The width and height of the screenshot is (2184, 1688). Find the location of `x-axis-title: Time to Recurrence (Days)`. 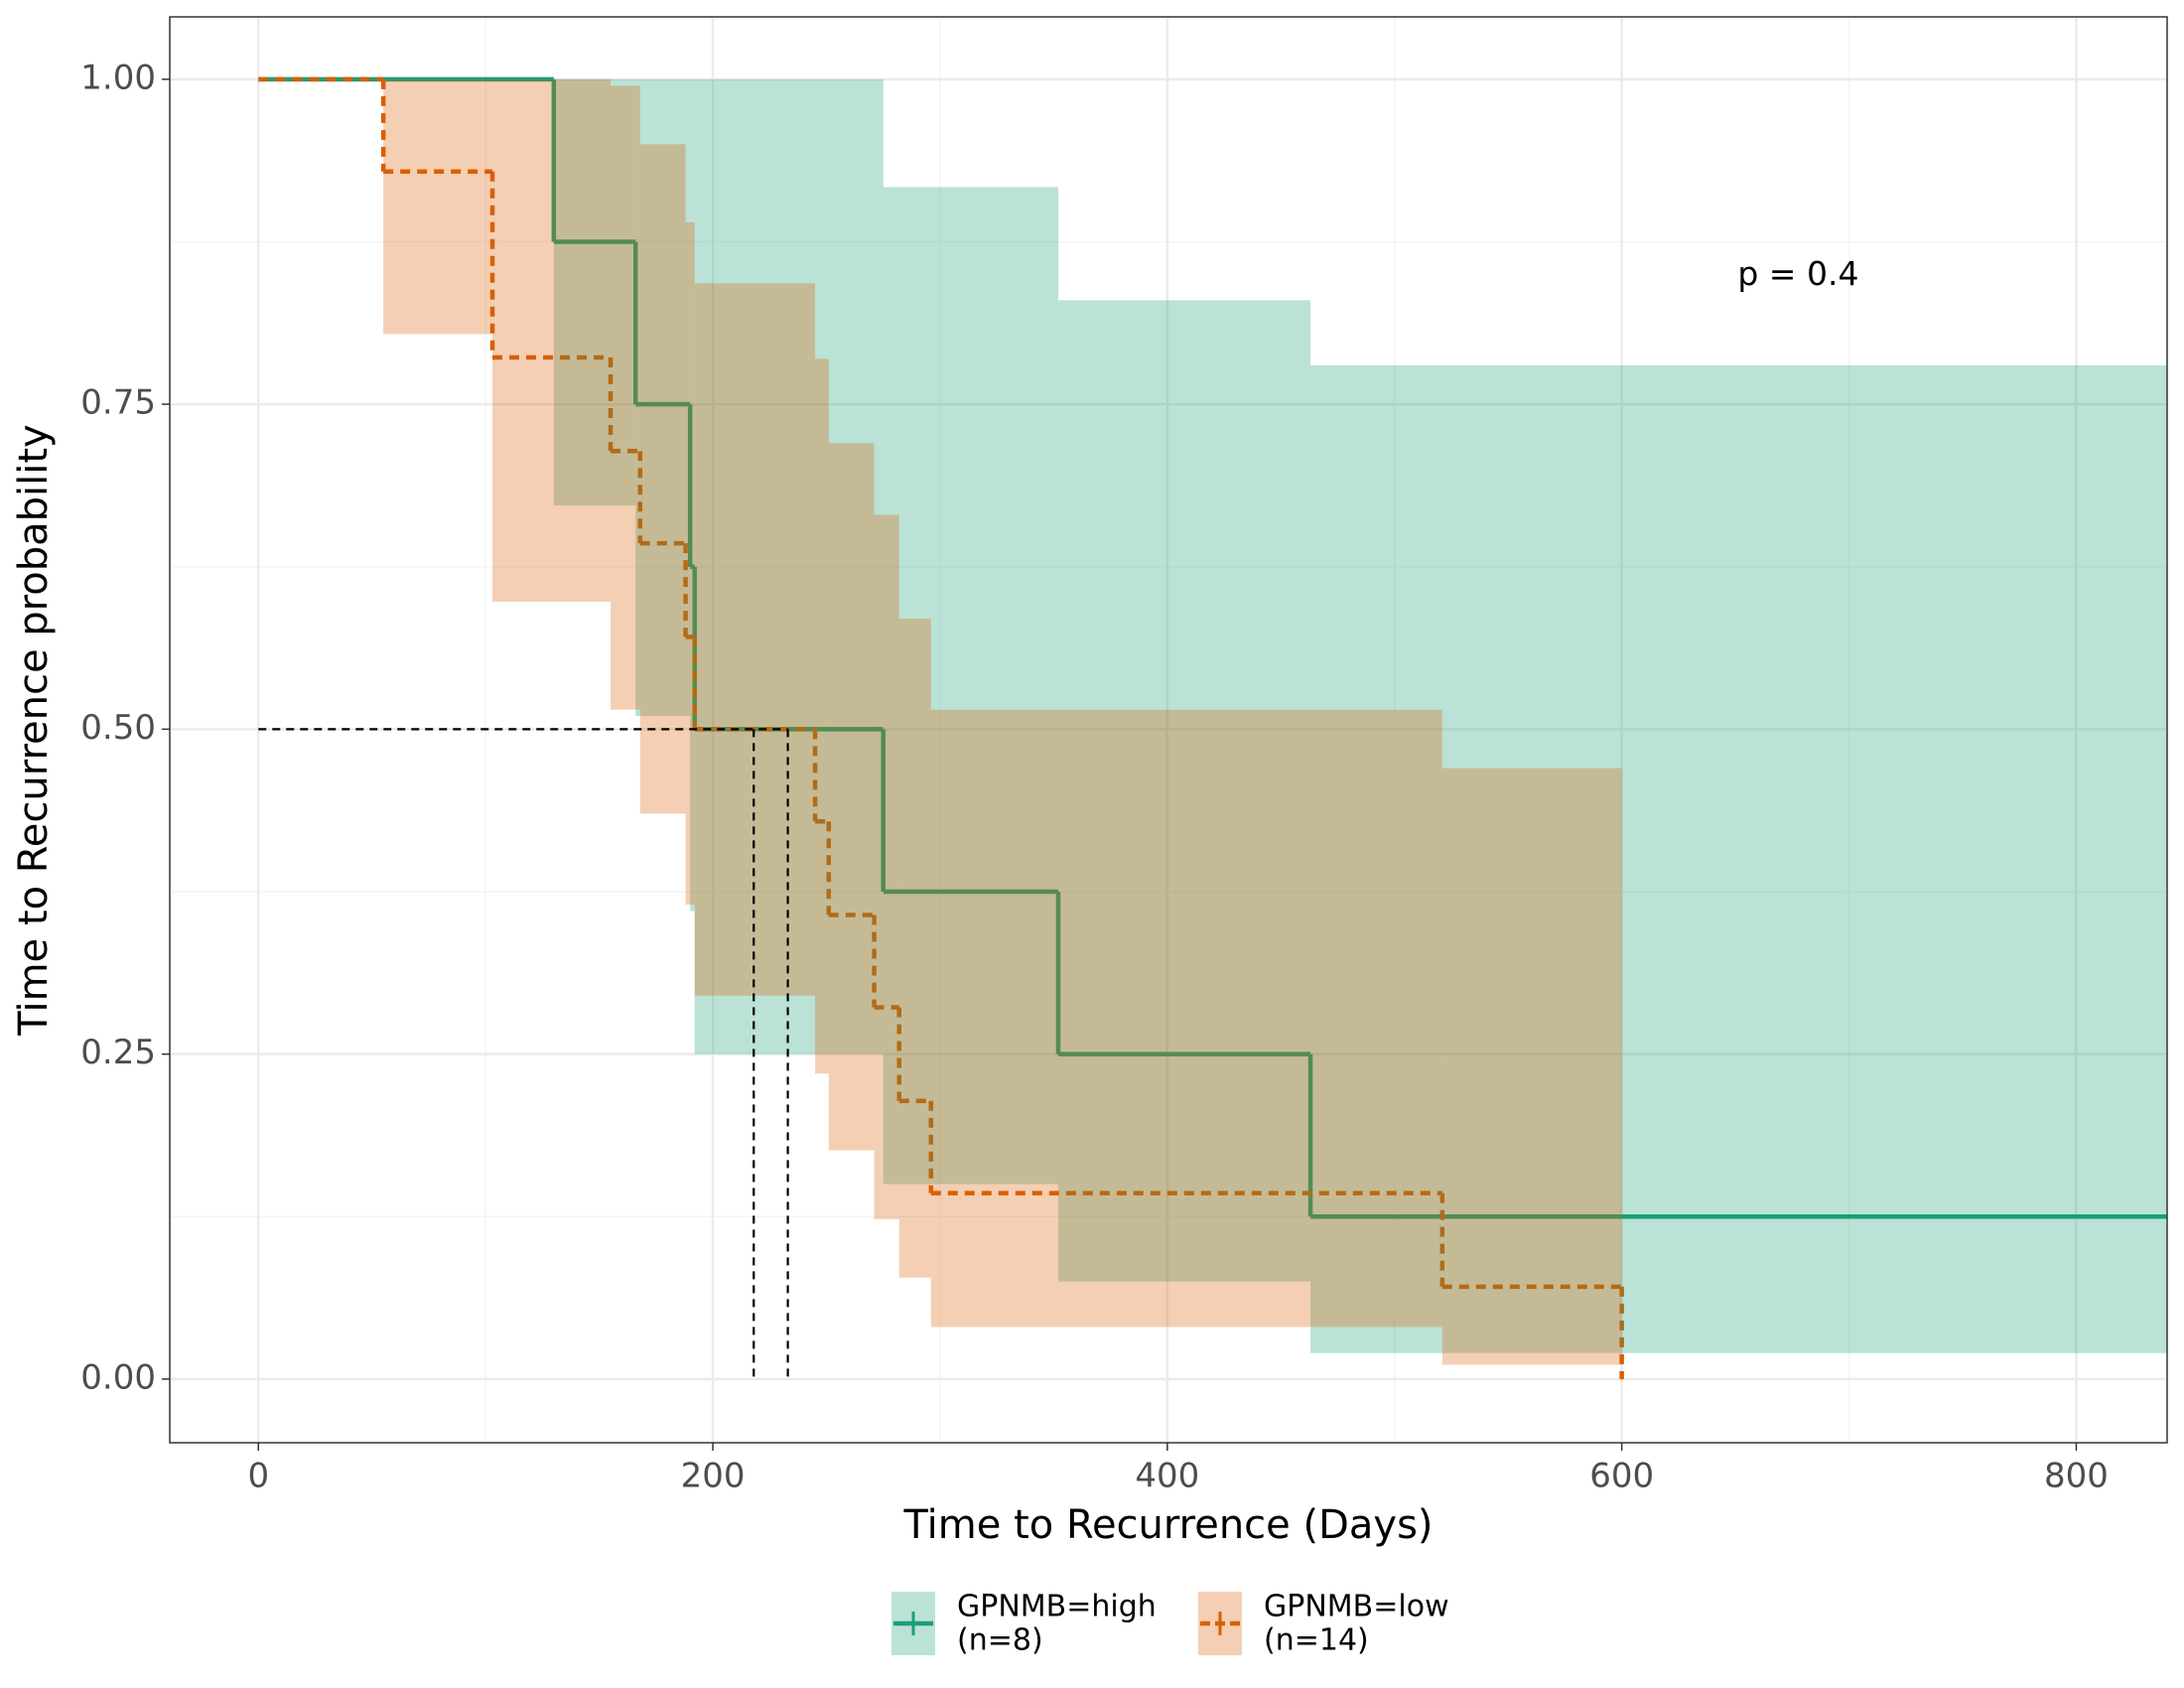

x-axis-title: Time to Recurrence (Days) is located at coordinates (1167, 1525).